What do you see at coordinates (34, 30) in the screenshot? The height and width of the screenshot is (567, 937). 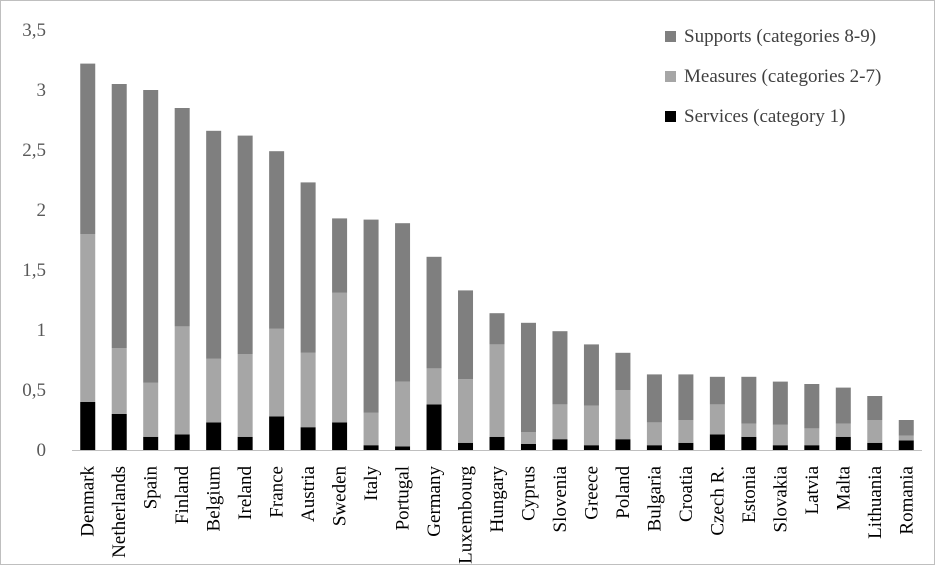 I see `y-tick-label: 3,5` at bounding box center [34, 30].